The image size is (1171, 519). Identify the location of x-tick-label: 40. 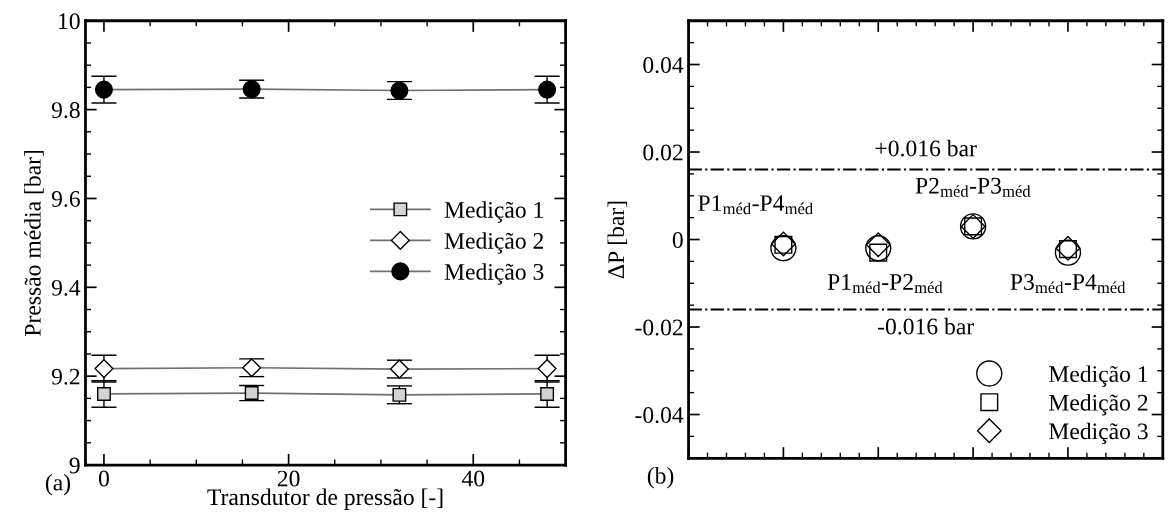
(473, 478).